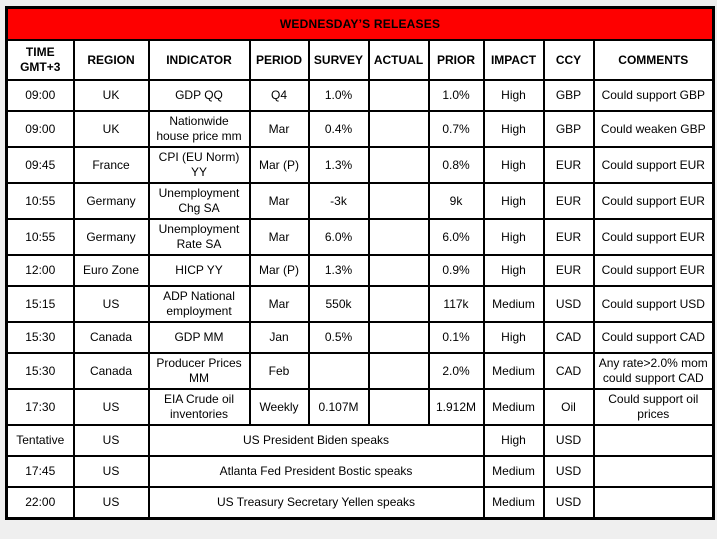 This screenshot has width=717, height=539. Describe the element at coordinates (40, 52) in the screenshot. I see `col-header-time-line1: TIME` at that location.